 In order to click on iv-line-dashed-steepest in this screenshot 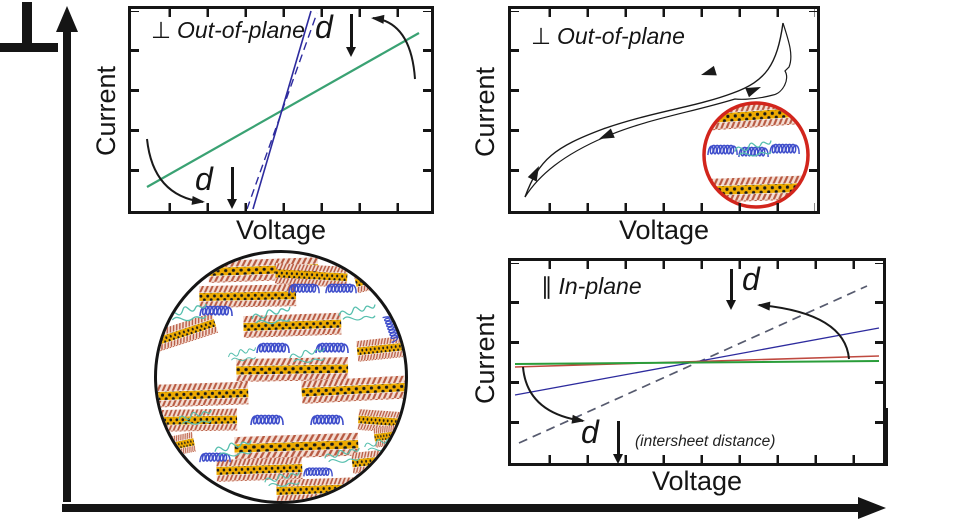, I will do `click(693, 364)`.